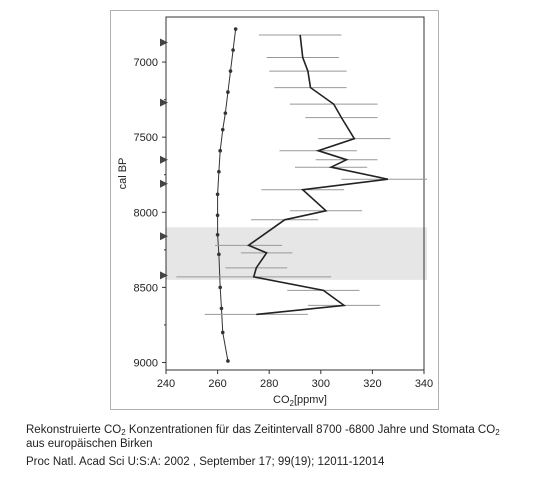 This screenshot has width=550, height=482. I want to click on y-tick-label: 7500, so click(146, 138).